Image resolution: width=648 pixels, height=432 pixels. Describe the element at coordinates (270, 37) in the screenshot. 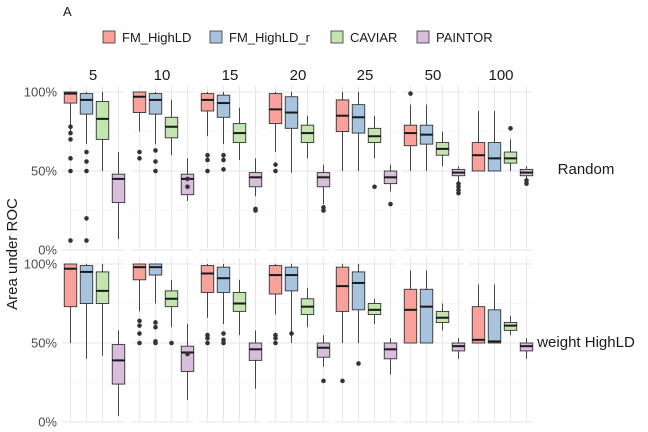

I see `legend-label: FM_HighLD_r` at that location.